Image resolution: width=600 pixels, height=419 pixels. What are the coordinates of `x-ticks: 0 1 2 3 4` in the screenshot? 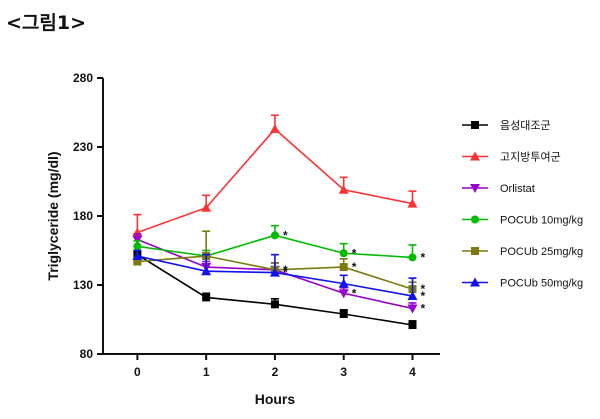 It's located at (275, 366).